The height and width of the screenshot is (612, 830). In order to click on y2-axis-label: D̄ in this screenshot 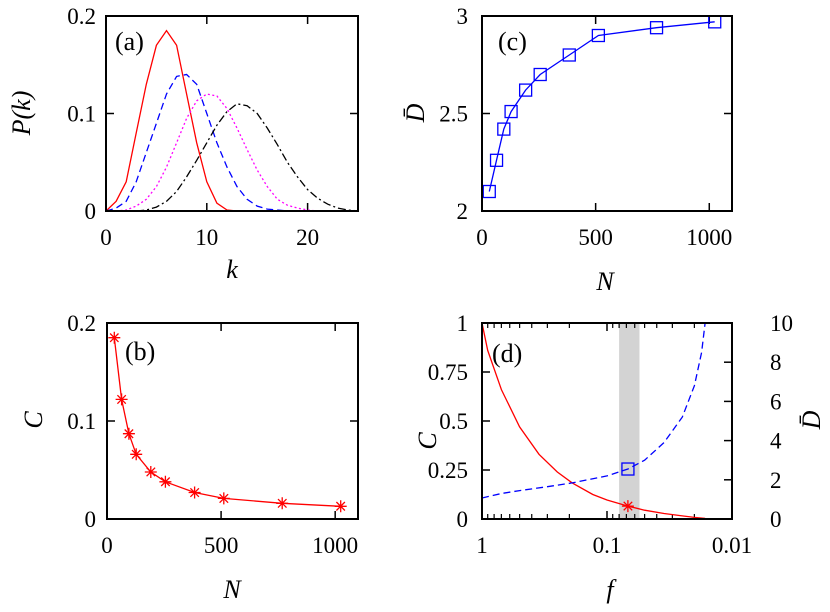, I will do `click(811, 420)`.